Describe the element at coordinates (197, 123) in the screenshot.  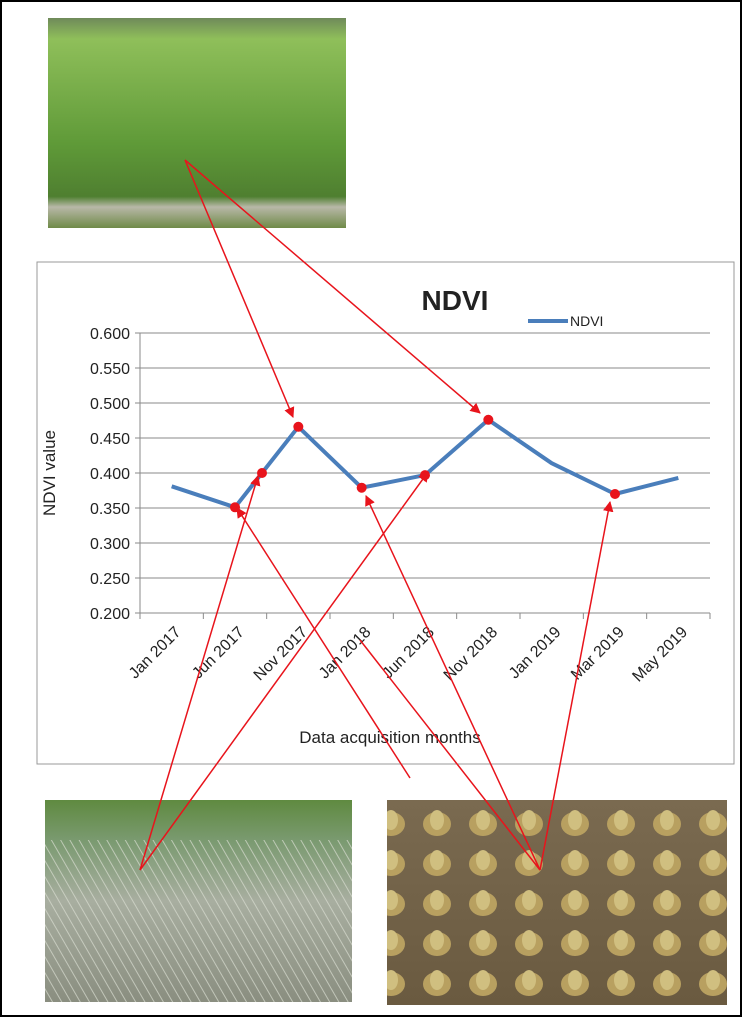
I see `photo-green-field` at that location.